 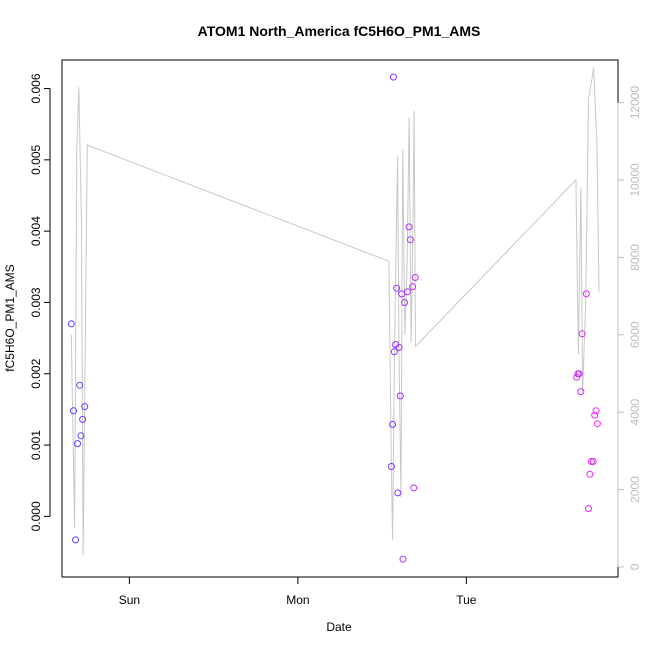 I want to click on y-axis-left: 0.000 0.001 0.002 0.003 0.004 0.005 0.006, so click(x=40, y=302).